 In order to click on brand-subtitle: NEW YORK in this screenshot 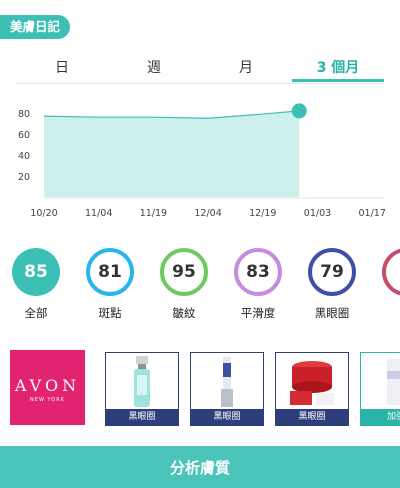, I will do `click(47, 400)`.